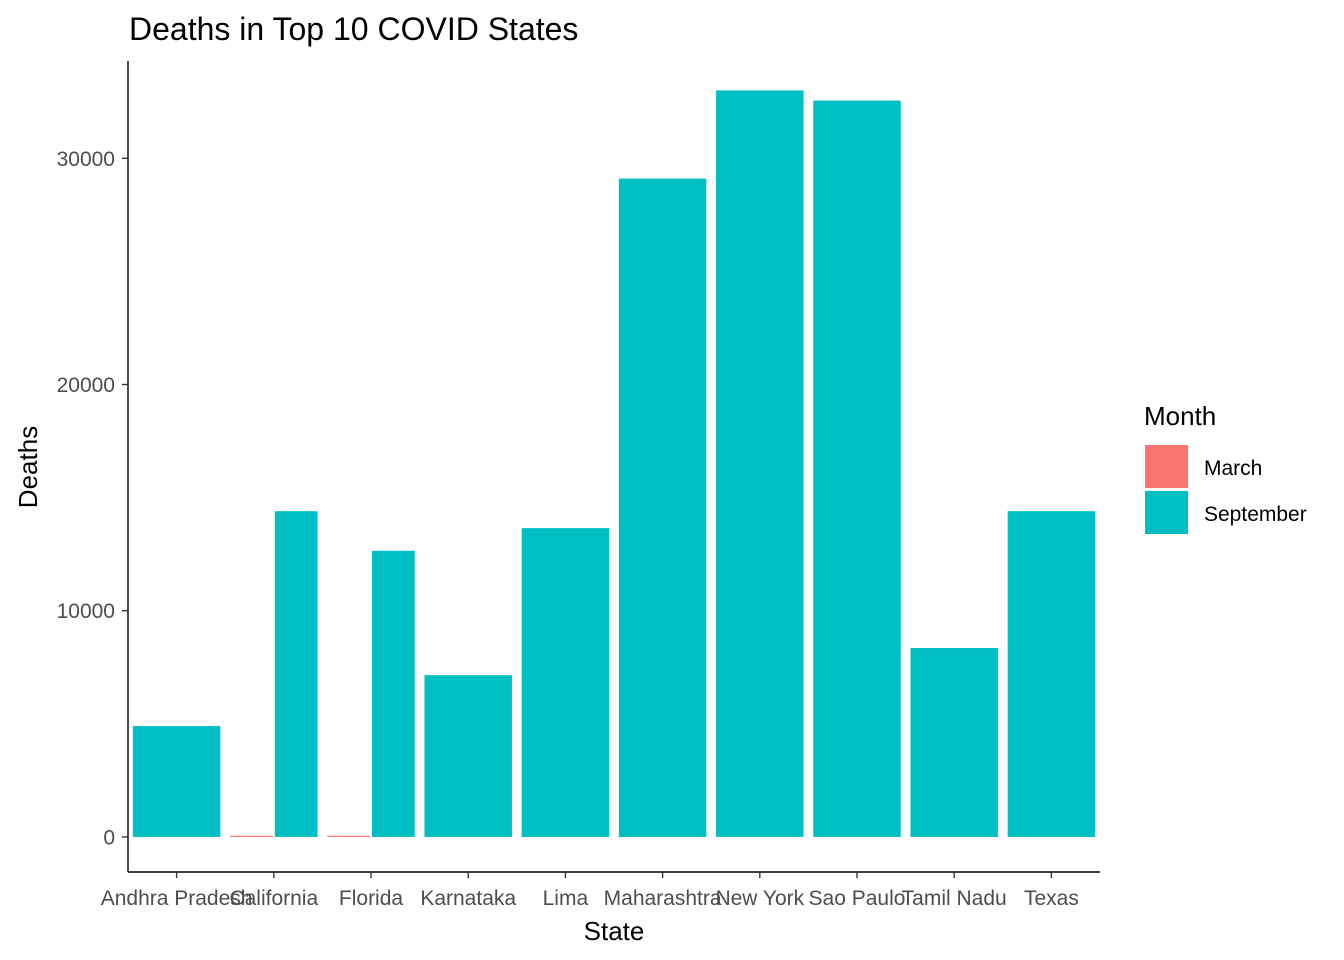 The image size is (1344, 960). What do you see at coordinates (393, 693) in the screenshot?
I see `bar-florida-september` at bounding box center [393, 693].